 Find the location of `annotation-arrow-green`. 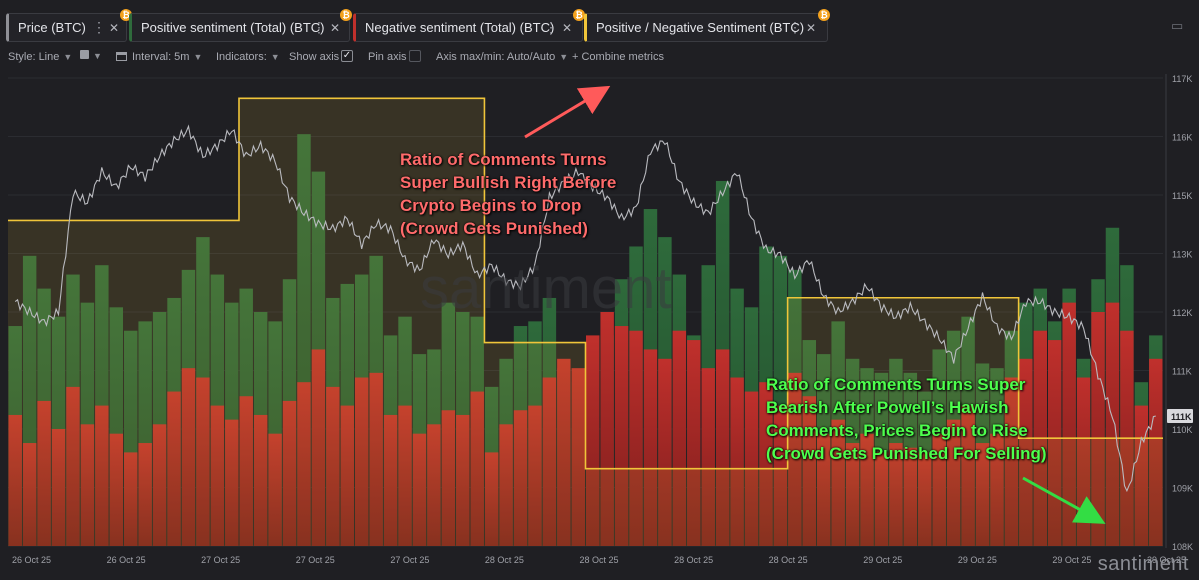

annotation-arrow-green is located at coordinates (1064, 500).